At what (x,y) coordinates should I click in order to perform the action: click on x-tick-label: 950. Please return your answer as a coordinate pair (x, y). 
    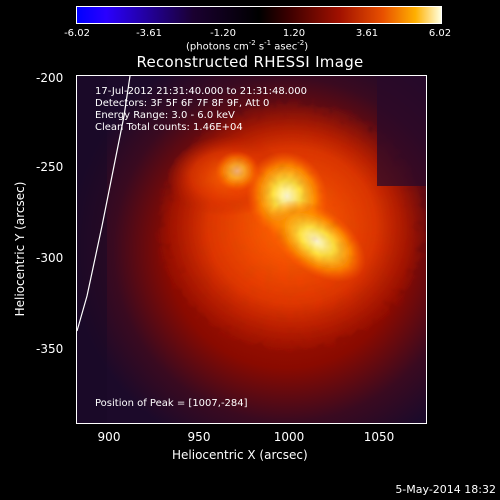
    Looking at the image, I should click on (199, 437).